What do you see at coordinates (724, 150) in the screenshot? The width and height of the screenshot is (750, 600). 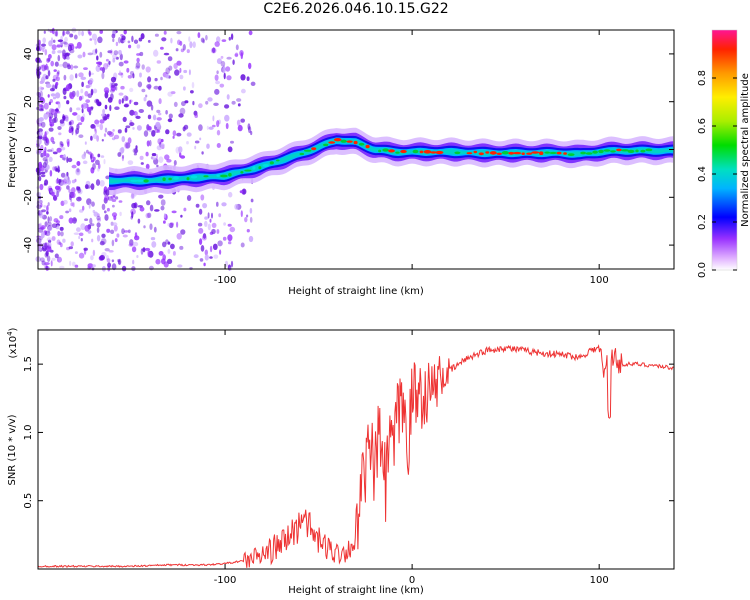 I see `colorbar-gradient` at bounding box center [724, 150].